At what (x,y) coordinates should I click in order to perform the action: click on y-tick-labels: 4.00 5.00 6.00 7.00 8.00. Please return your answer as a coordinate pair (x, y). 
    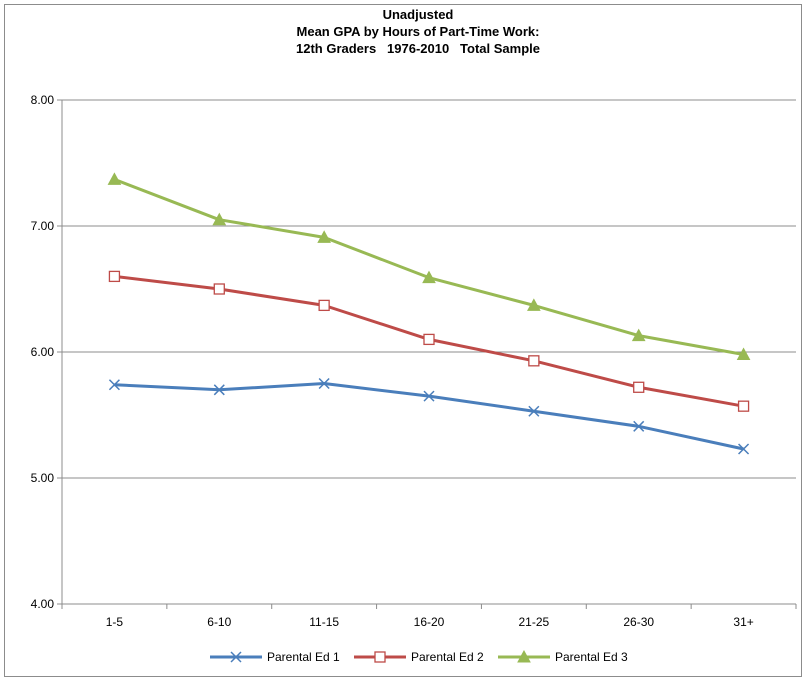
    Looking at the image, I should click on (43, 352).